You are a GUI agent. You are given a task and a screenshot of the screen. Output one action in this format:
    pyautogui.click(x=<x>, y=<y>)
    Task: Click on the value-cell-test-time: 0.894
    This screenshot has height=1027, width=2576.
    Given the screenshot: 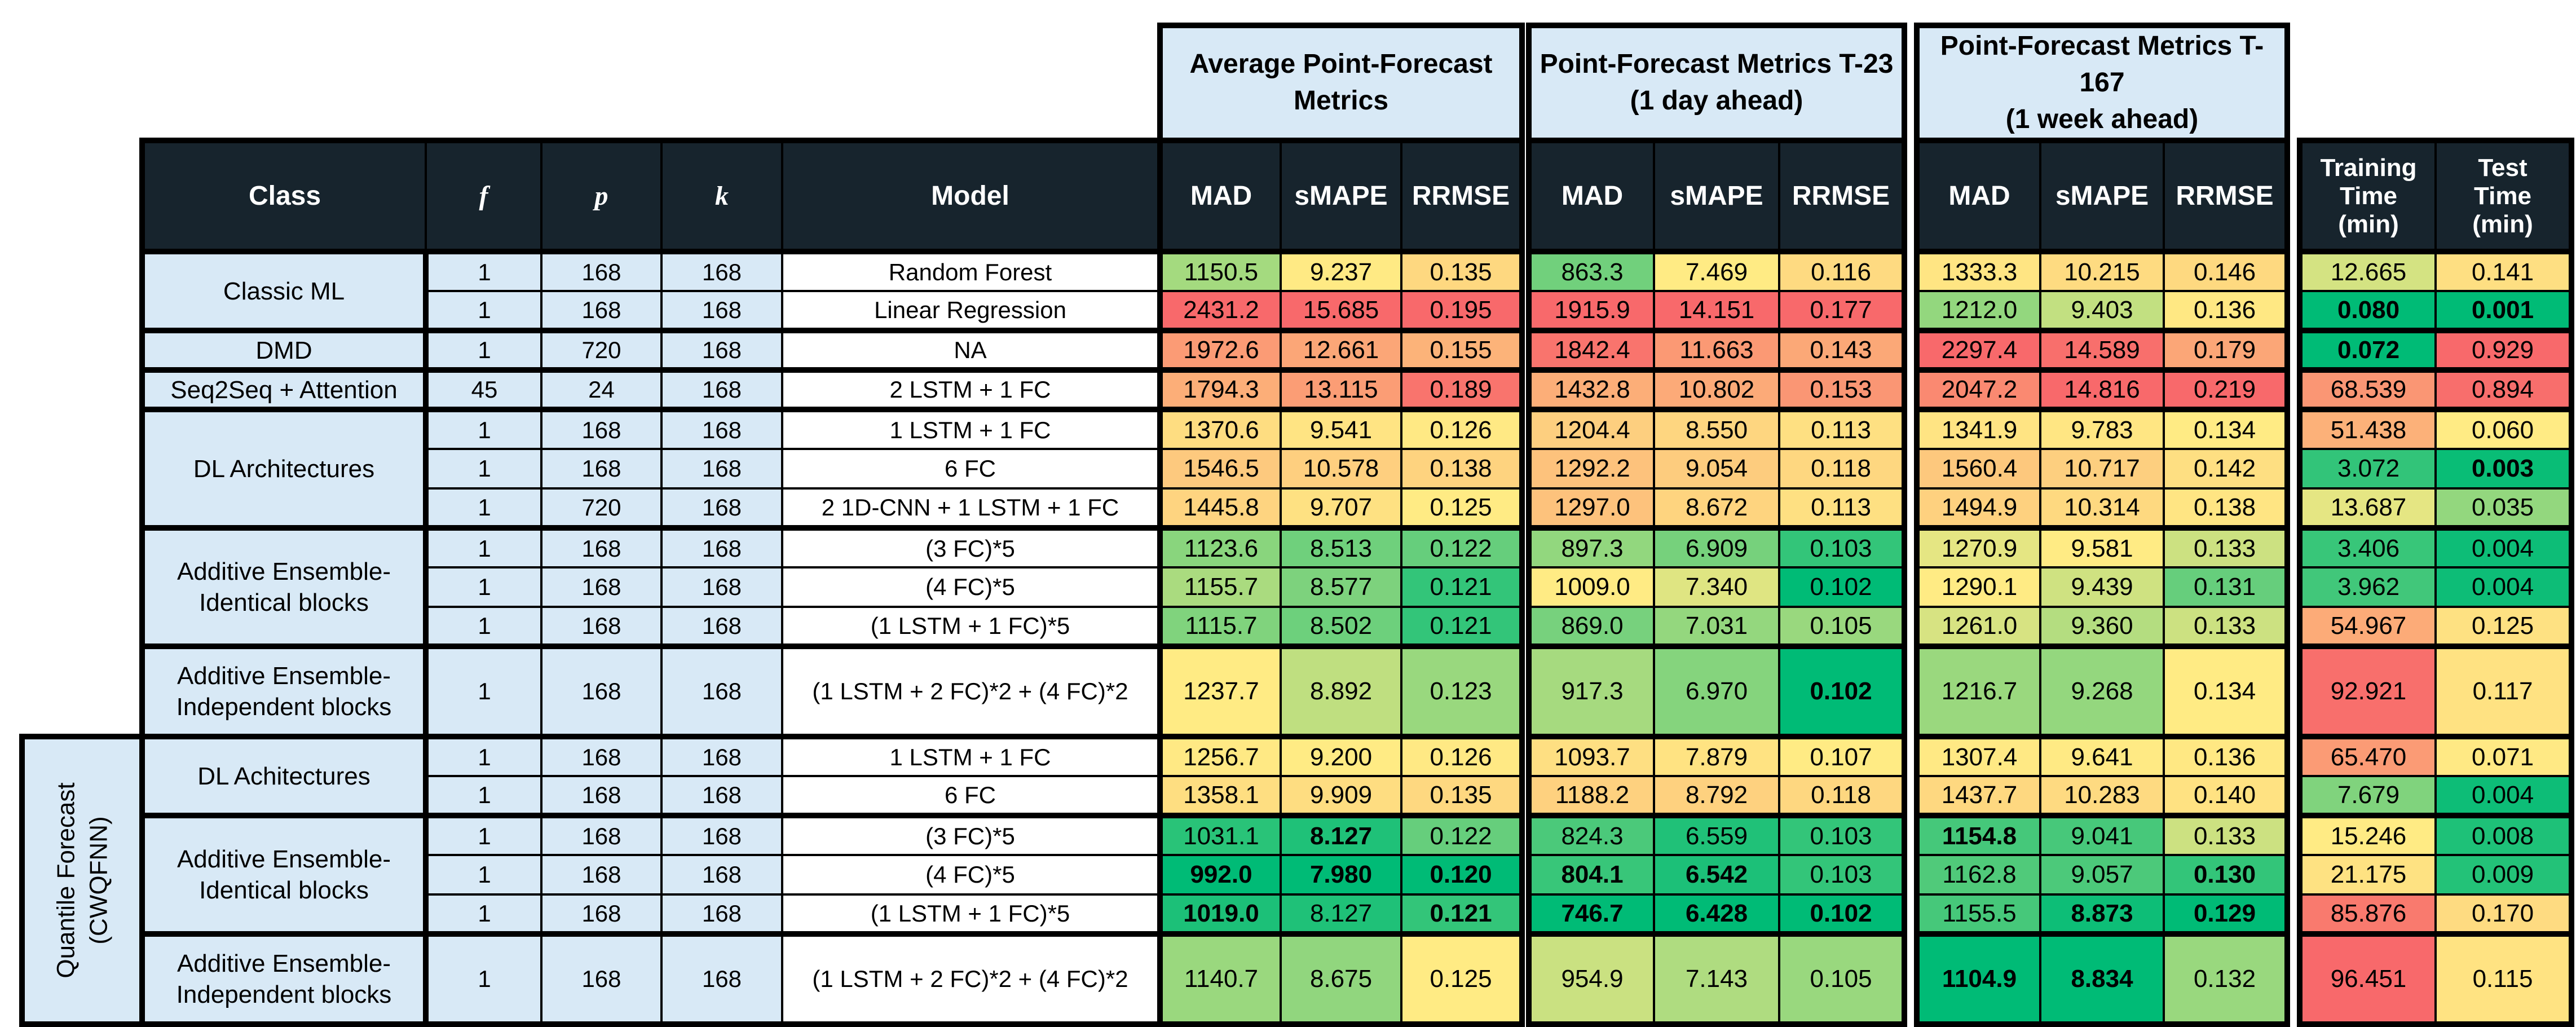 What is the action you would take?
    pyautogui.click(x=2504, y=389)
    